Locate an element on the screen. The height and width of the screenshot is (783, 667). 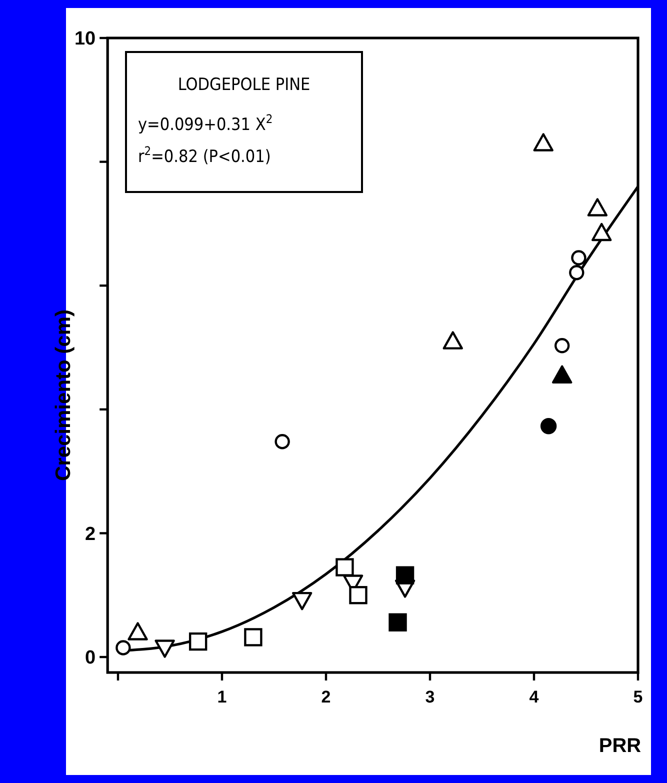
x-tick-label: 1 is located at coordinates (222, 697).